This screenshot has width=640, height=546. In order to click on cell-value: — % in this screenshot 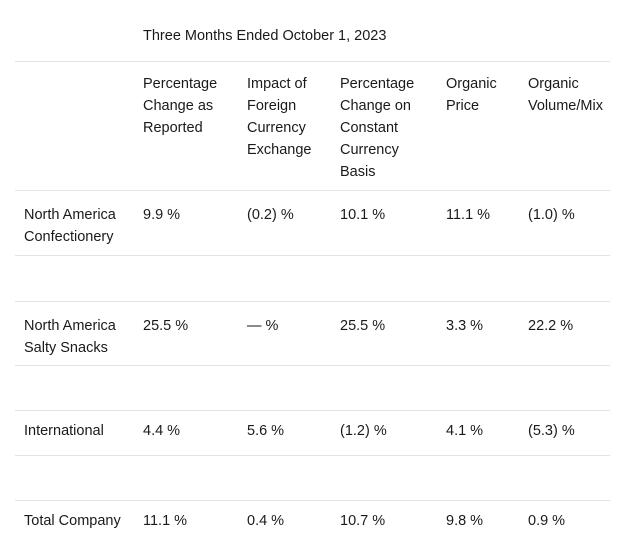, I will do `click(293, 333)`.